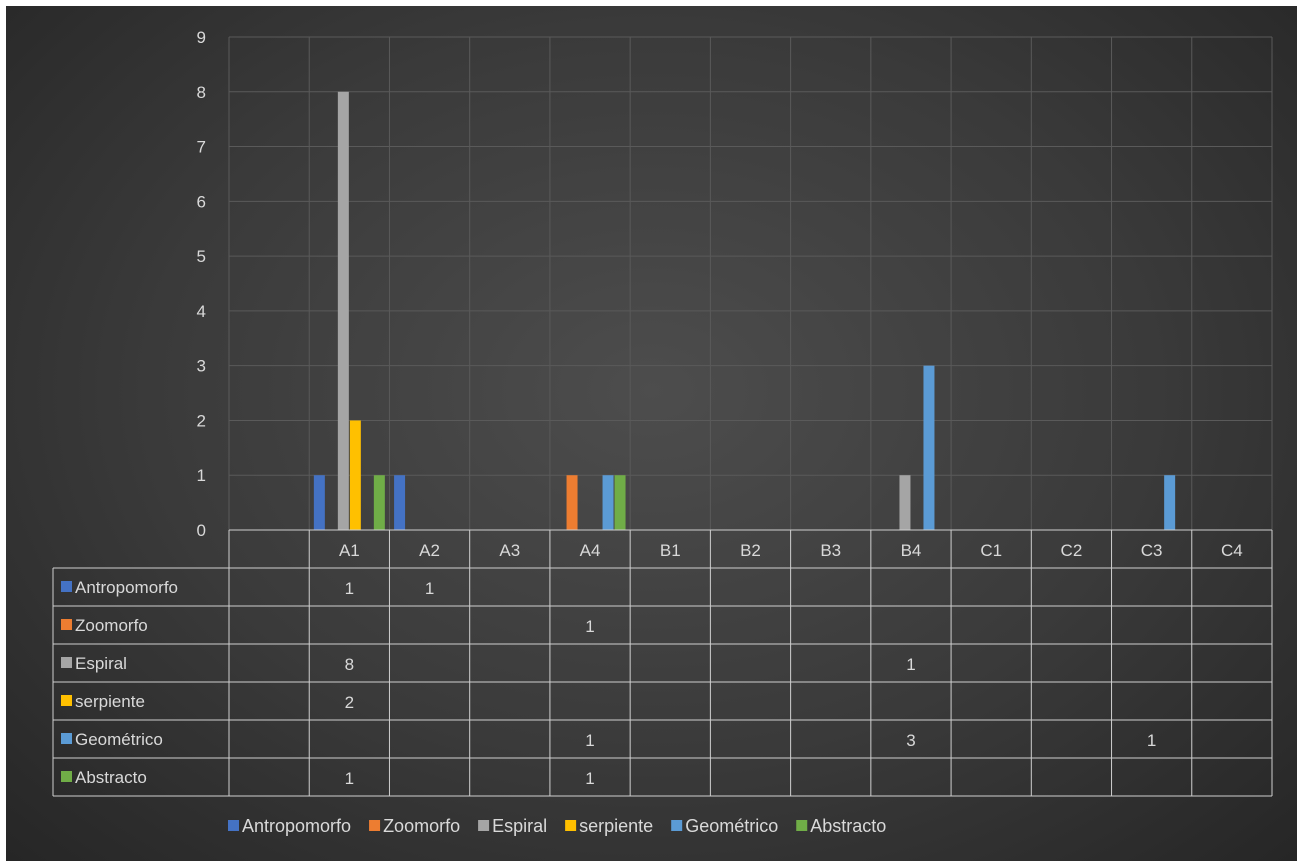  Describe the element at coordinates (201, 475) in the screenshot. I see `y-tick-label: 1` at that location.